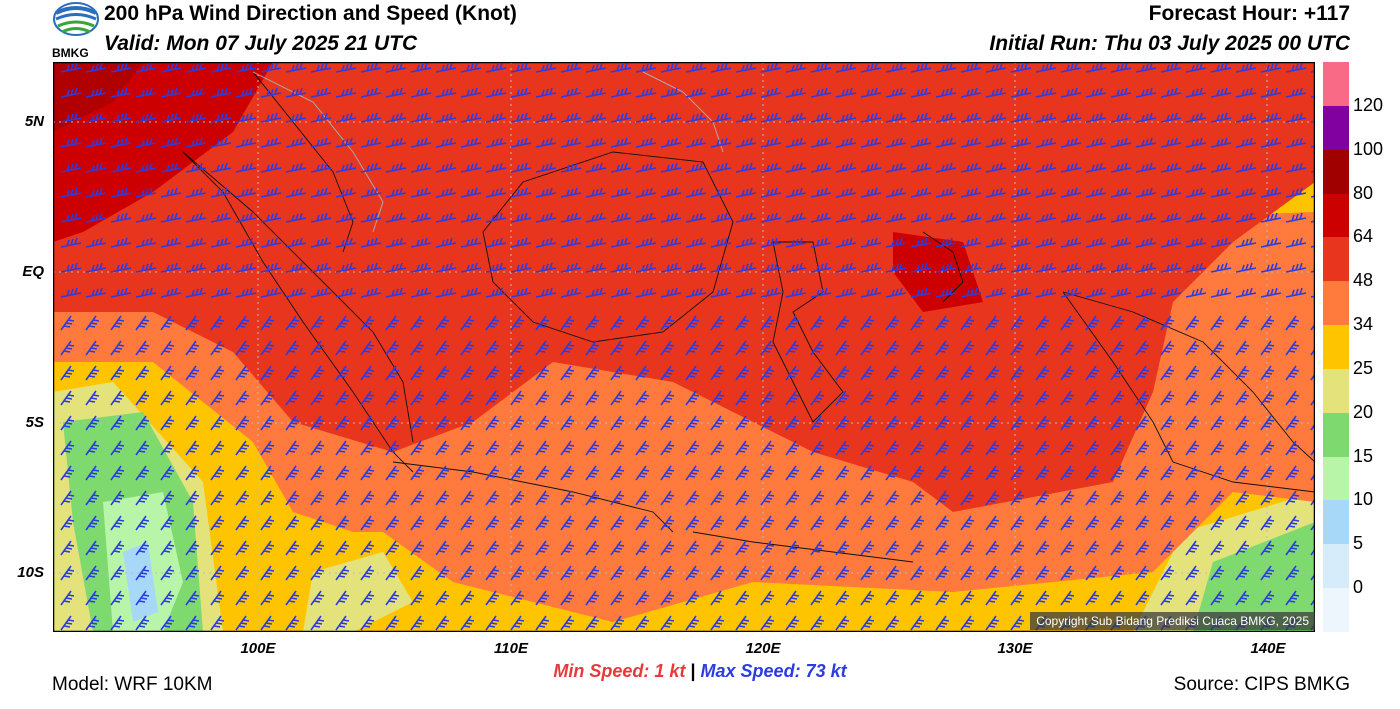 The height and width of the screenshot is (709, 1400). Describe the element at coordinates (34, 121) in the screenshot. I see `lat-label-5n: 5N` at that location.